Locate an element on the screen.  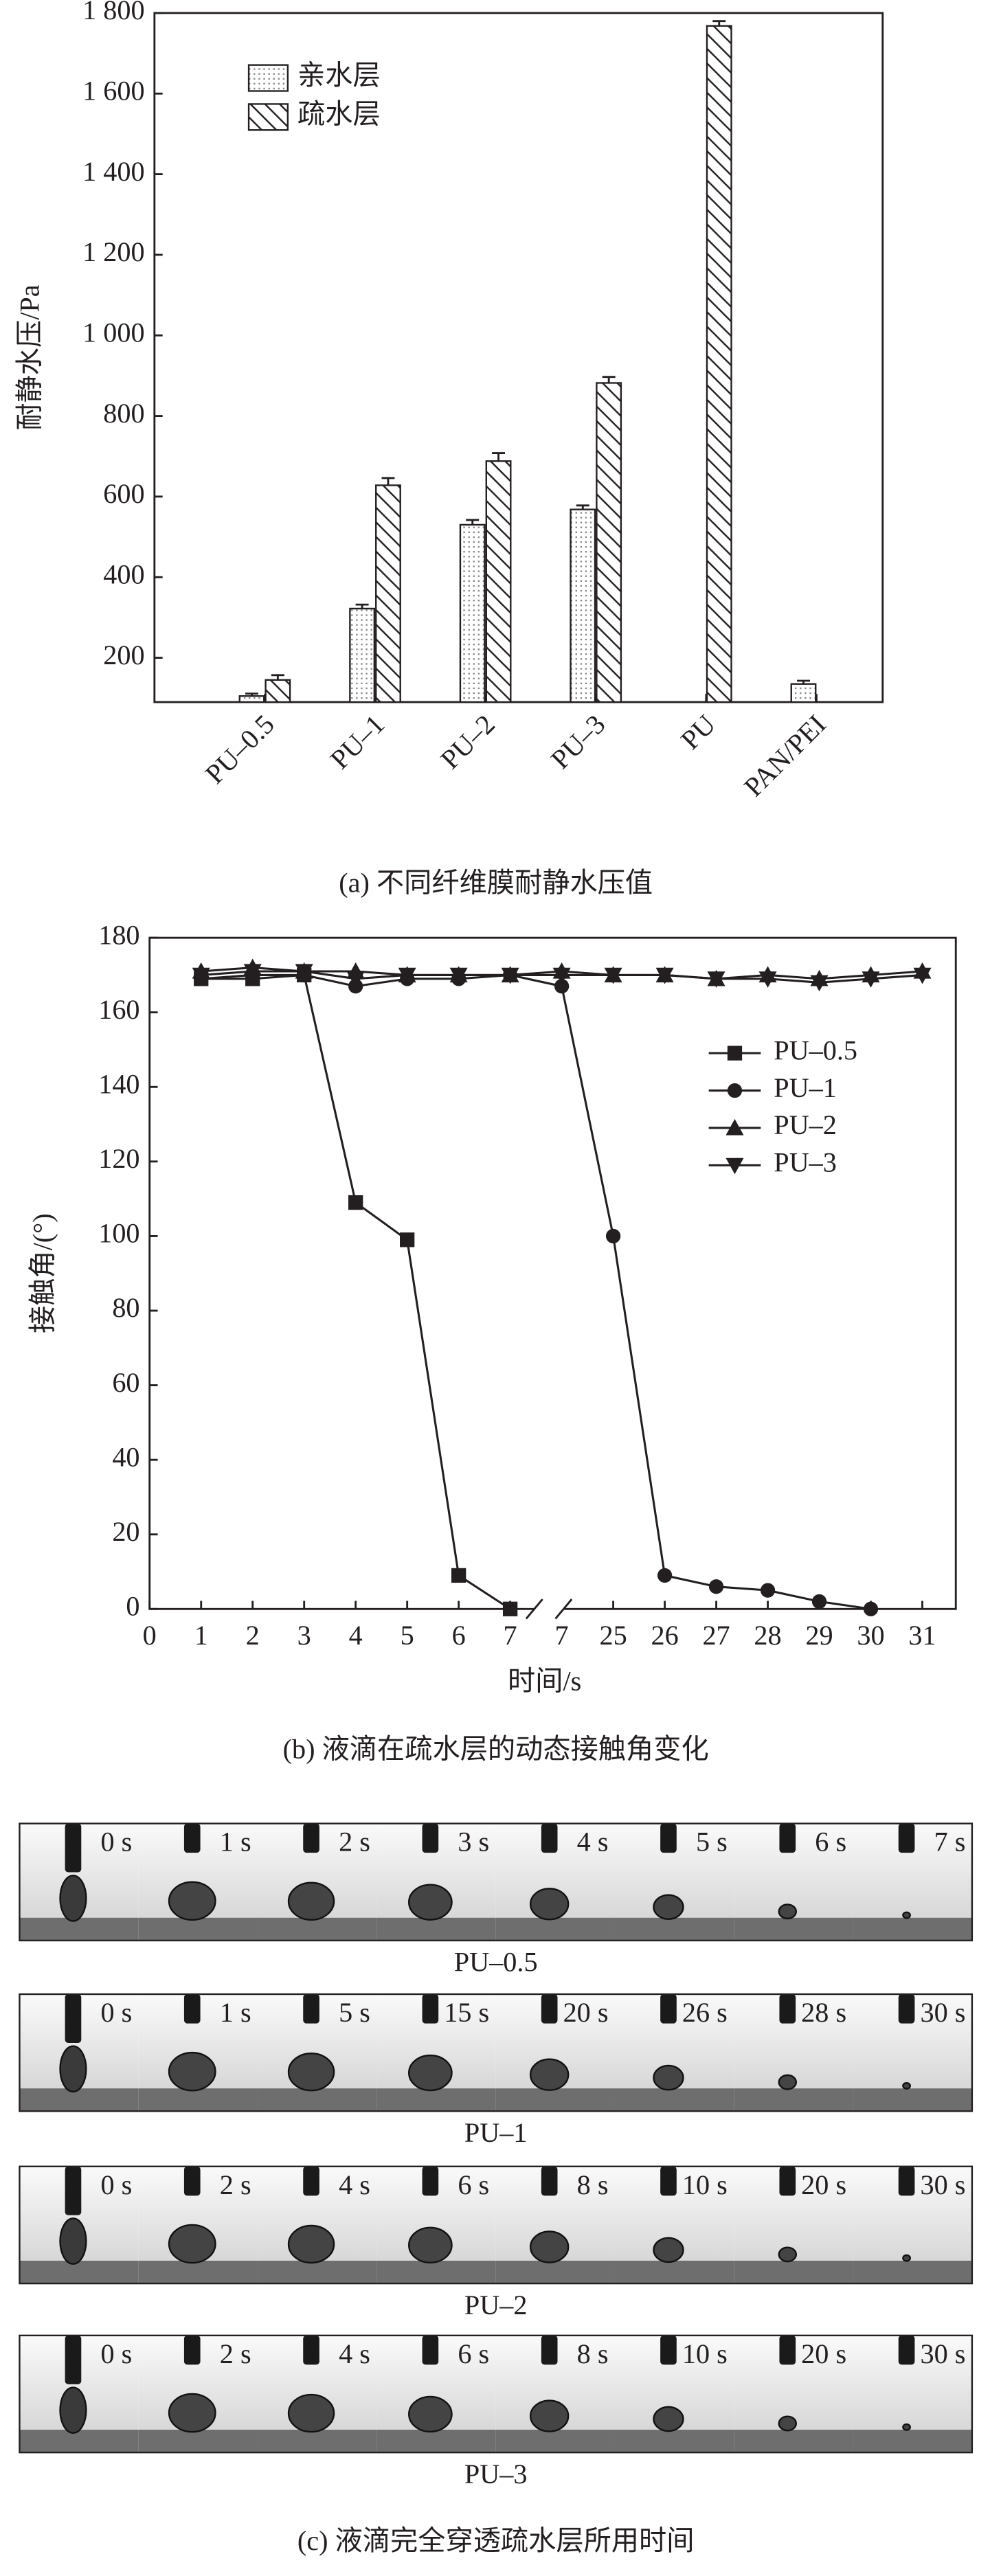
y-tick-label: 800 is located at coordinates (123, 413).